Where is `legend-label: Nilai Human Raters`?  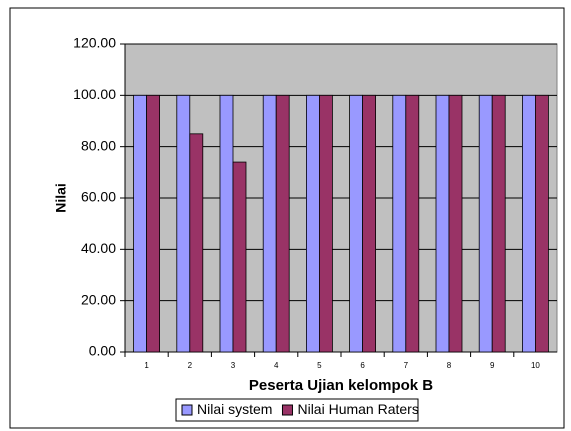 legend-label: Nilai Human Raters is located at coordinates (357, 409).